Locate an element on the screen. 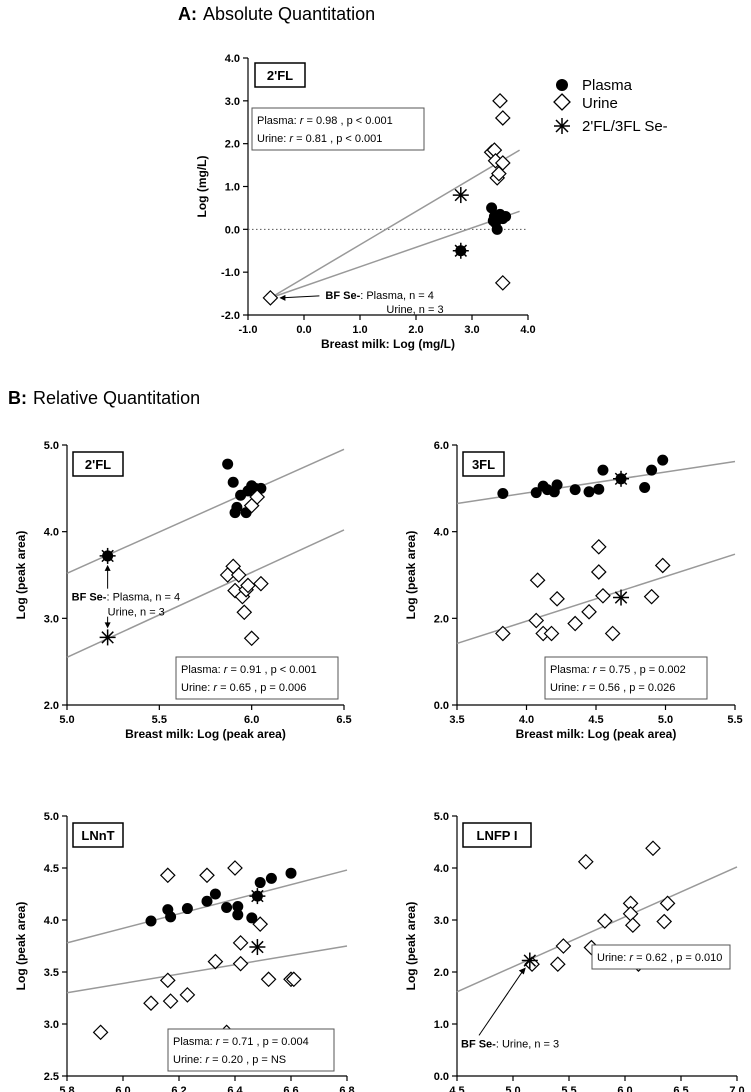  legend-plasma-marker is located at coordinates (562, 85).